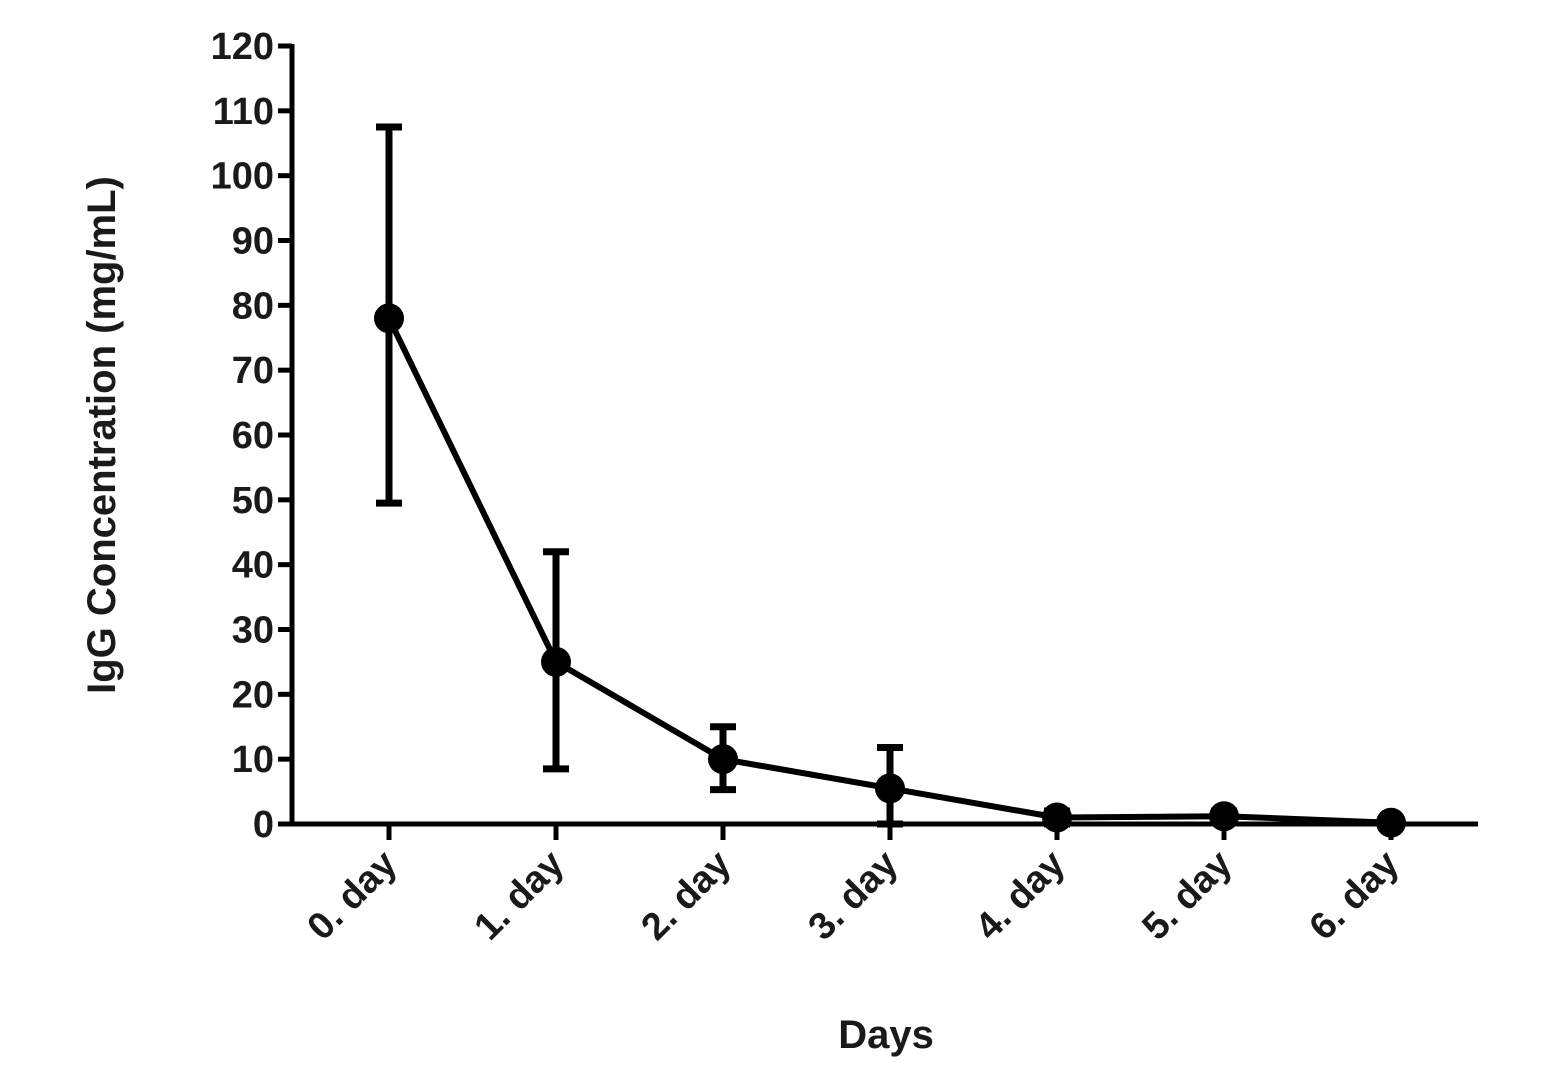 This screenshot has height=1090, width=1544. I want to click on y-tick-label: 10, so click(253, 760).